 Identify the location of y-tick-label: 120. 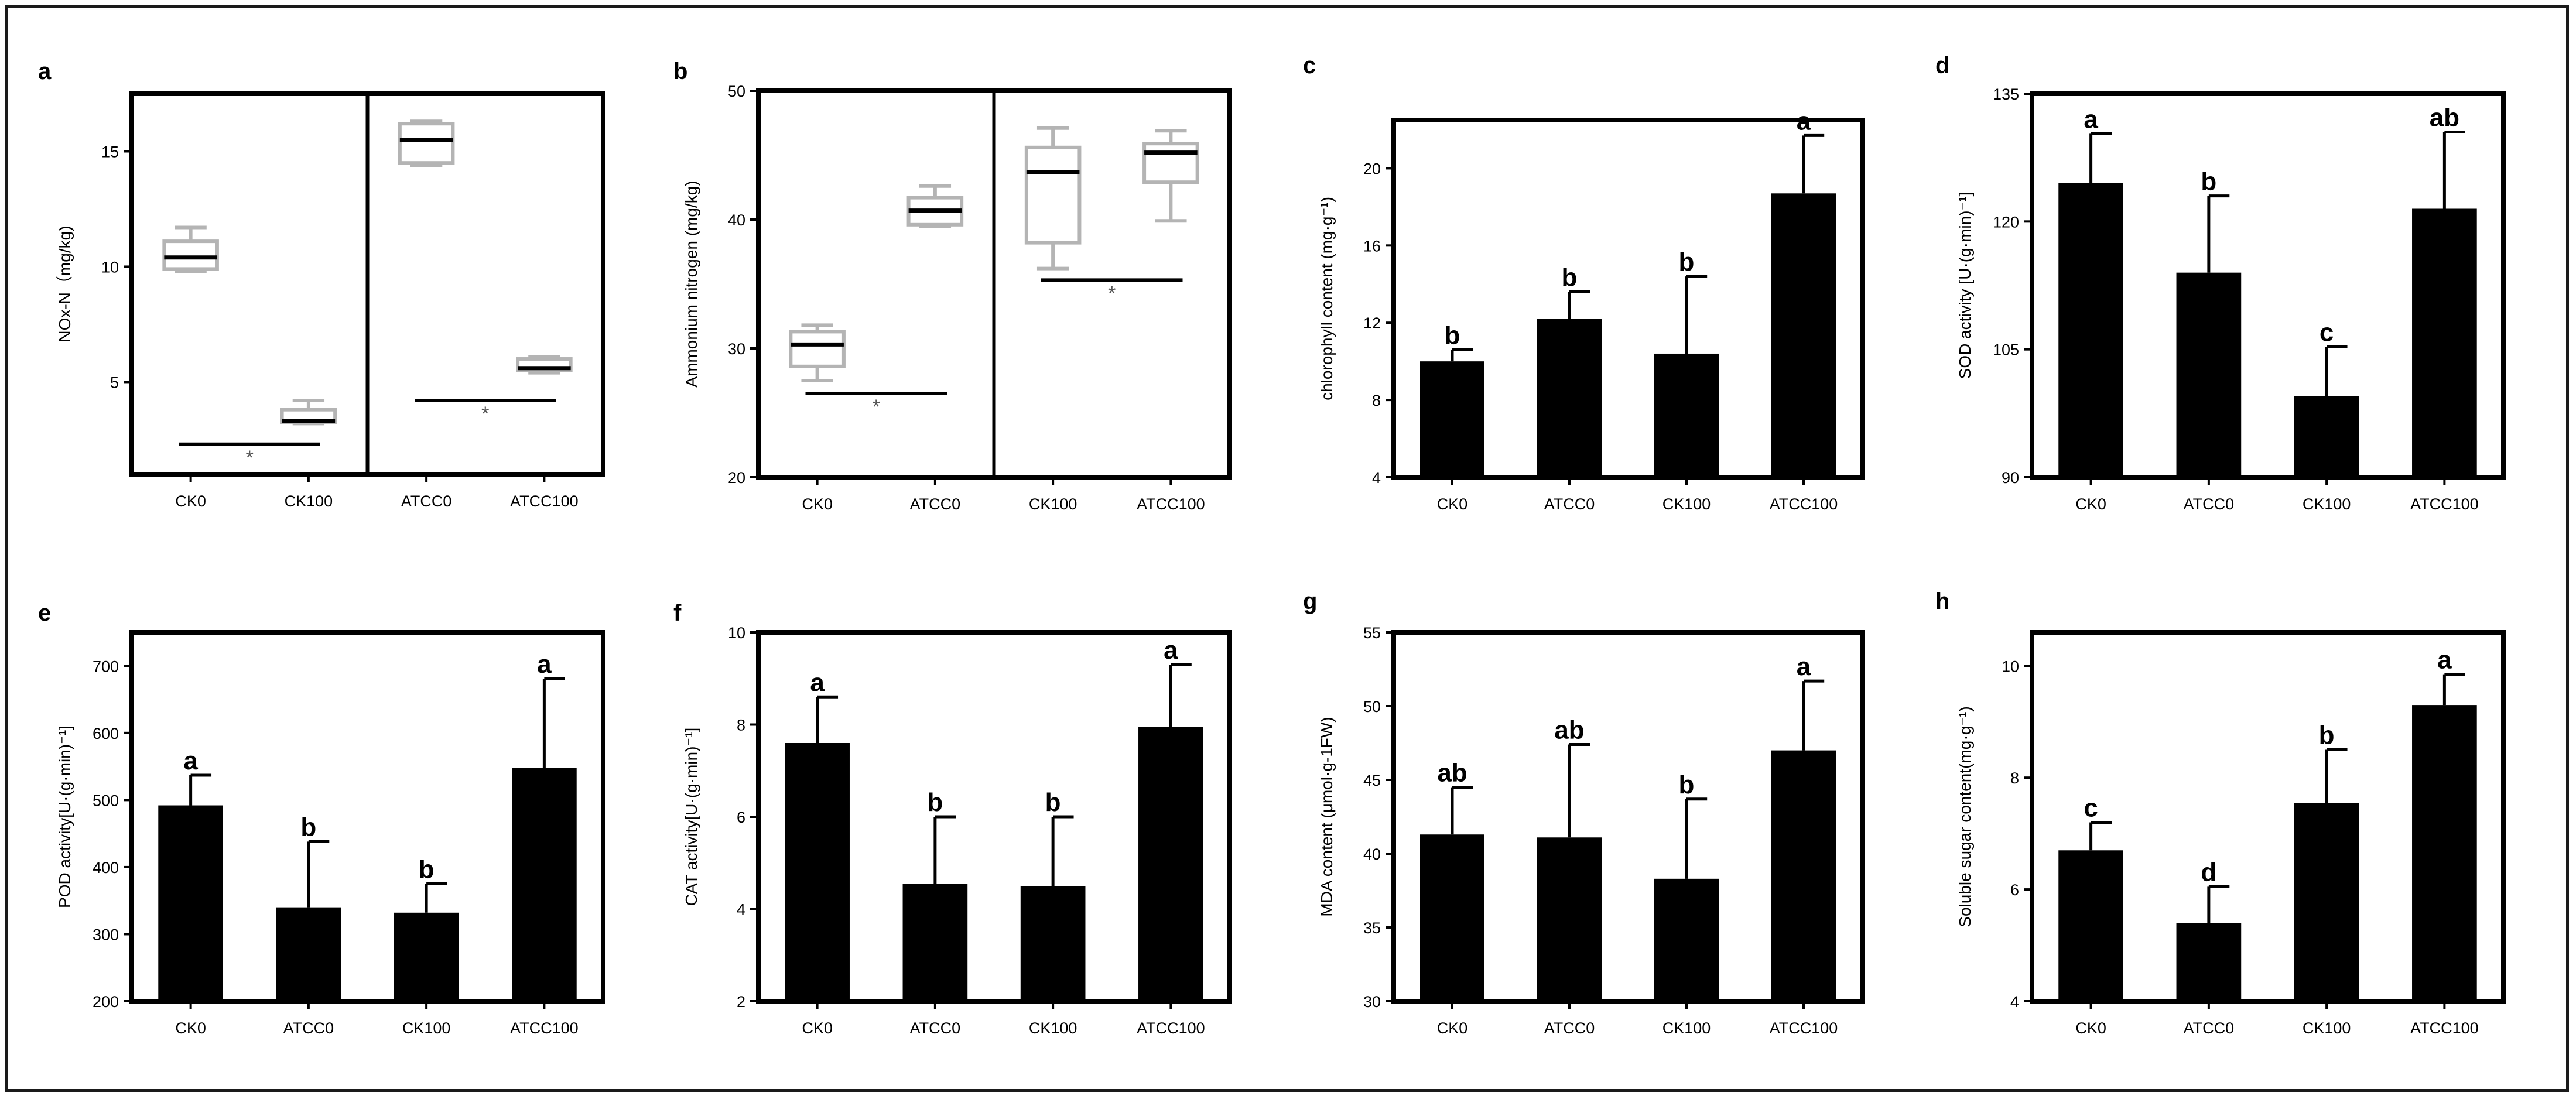
(2006, 222).